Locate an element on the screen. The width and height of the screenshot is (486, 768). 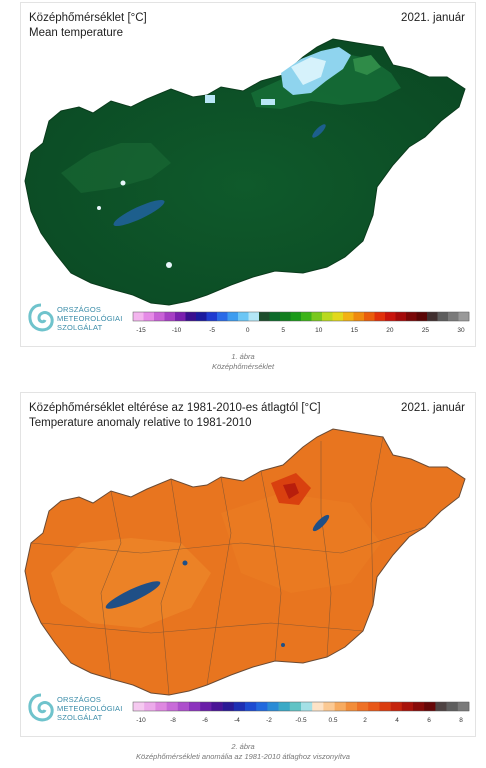
scale-tick-label: 0 is located at coordinates (248, 330).